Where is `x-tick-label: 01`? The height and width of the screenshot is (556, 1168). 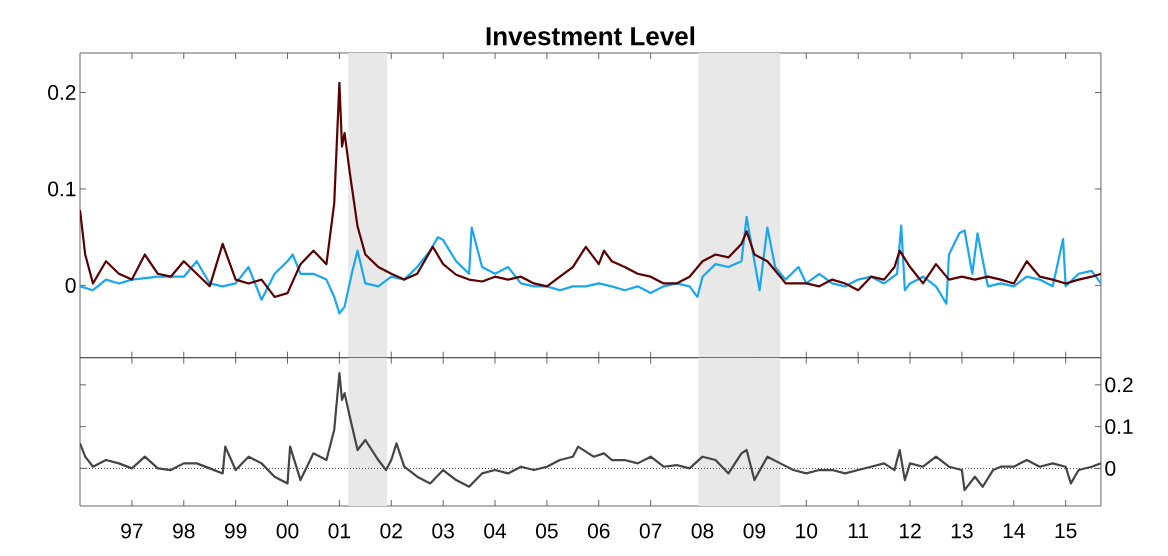 x-tick-label: 01 is located at coordinates (339, 531).